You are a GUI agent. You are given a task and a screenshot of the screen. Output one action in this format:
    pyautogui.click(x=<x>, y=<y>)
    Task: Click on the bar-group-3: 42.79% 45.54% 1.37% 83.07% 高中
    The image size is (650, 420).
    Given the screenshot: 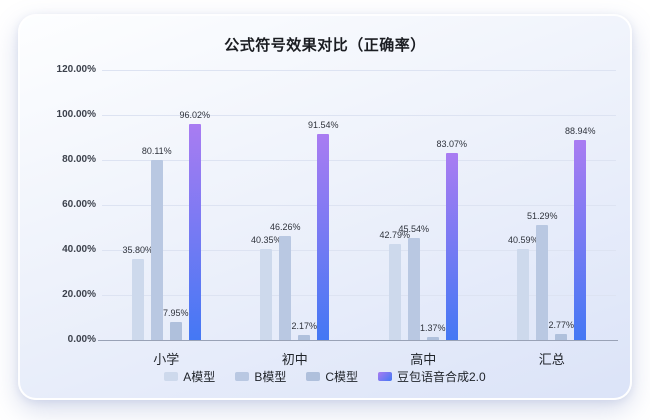 What is the action you would take?
    pyautogui.click(x=423, y=218)
    